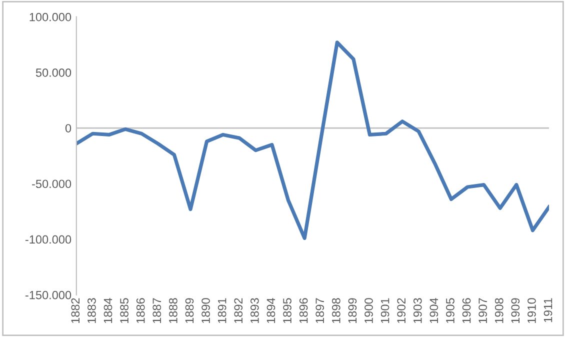 The image size is (566, 337). I want to click on x-tick-label: 1885, so click(124, 311).